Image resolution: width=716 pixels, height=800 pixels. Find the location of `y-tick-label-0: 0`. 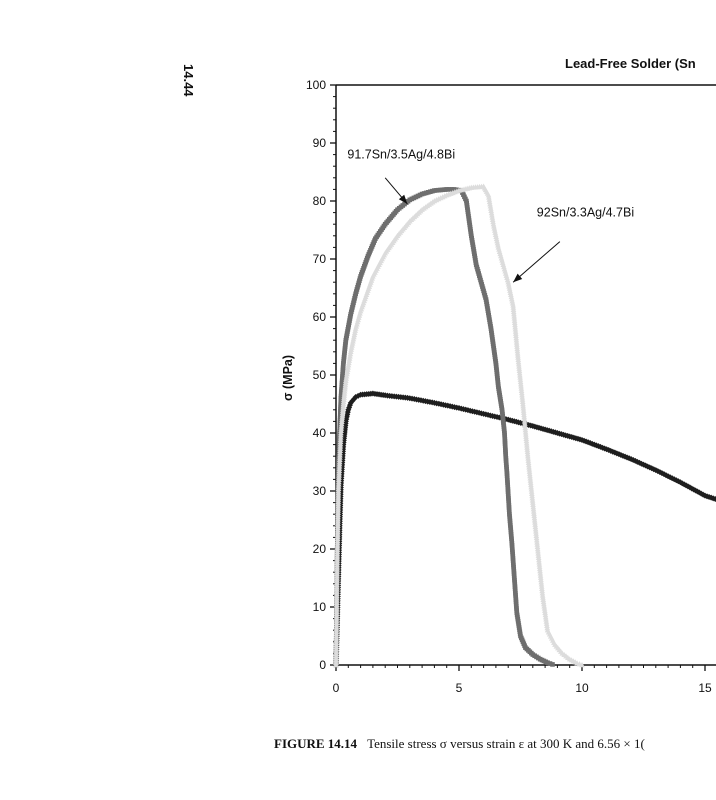

y-tick-label-0: 0 is located at coordinates (322, 665).